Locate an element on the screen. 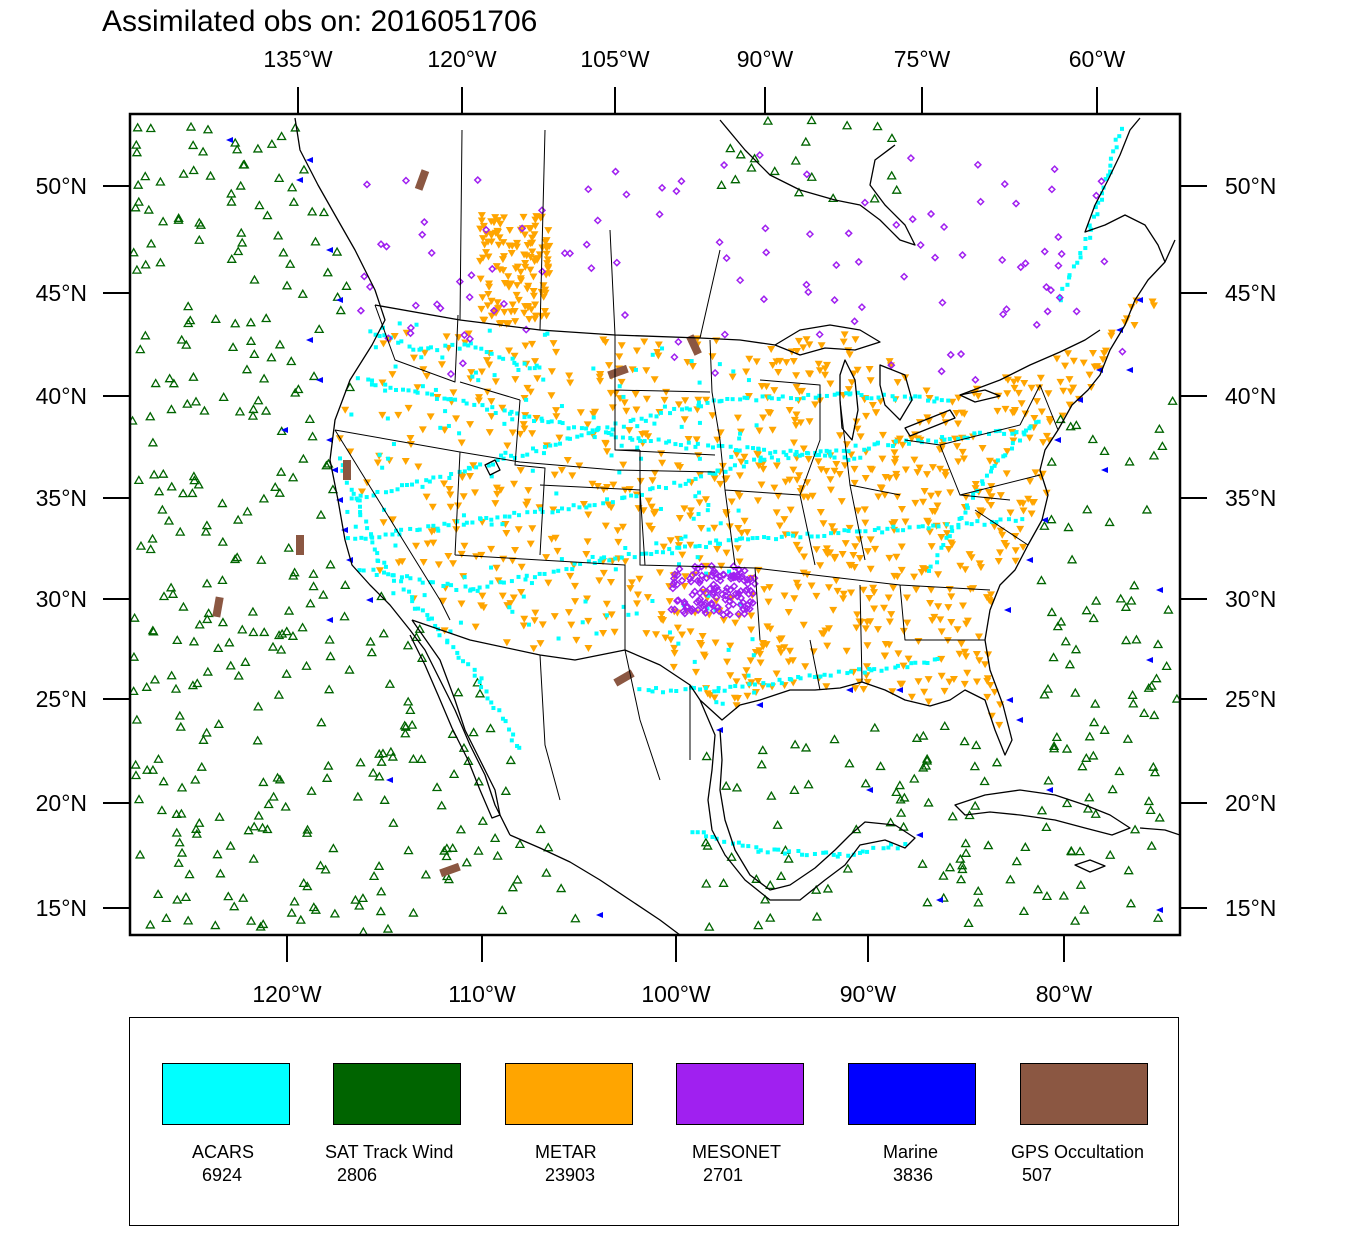 Image resolution: width=1350 pixels, height=1250 pixels. left-lat-label: 30°N is located at coordinates (61, 599).